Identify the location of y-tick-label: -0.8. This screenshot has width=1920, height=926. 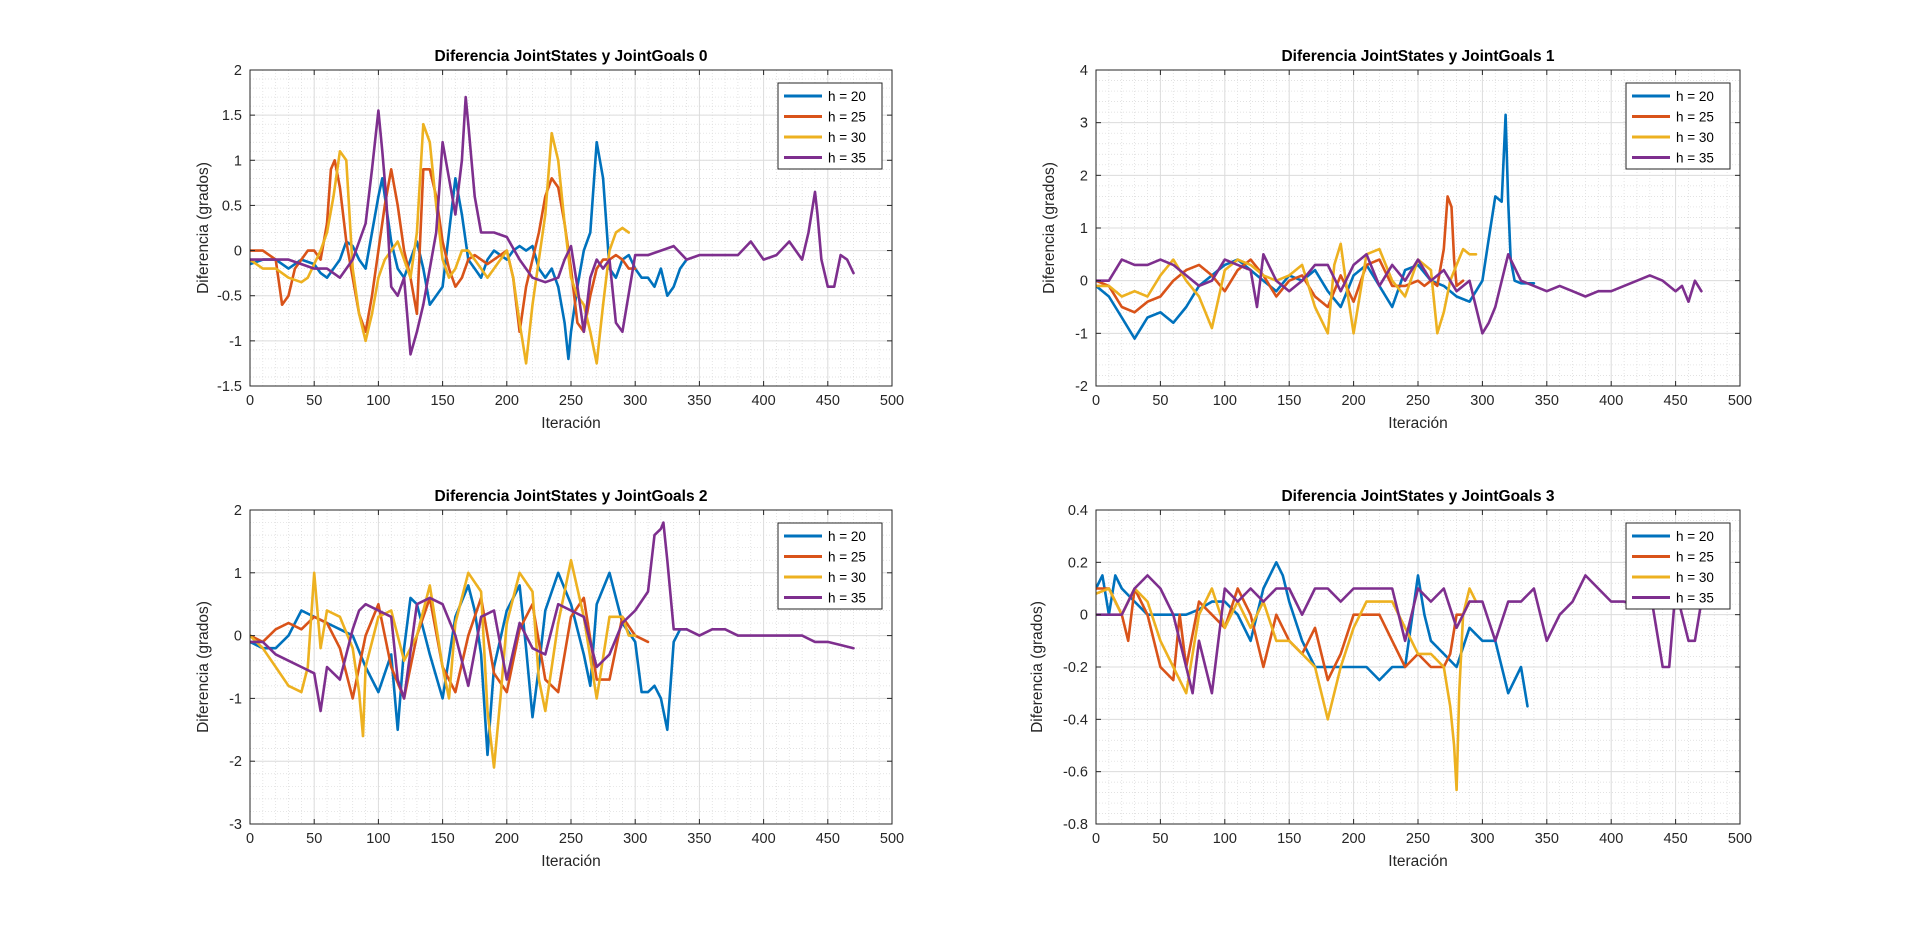
(1075, 825).